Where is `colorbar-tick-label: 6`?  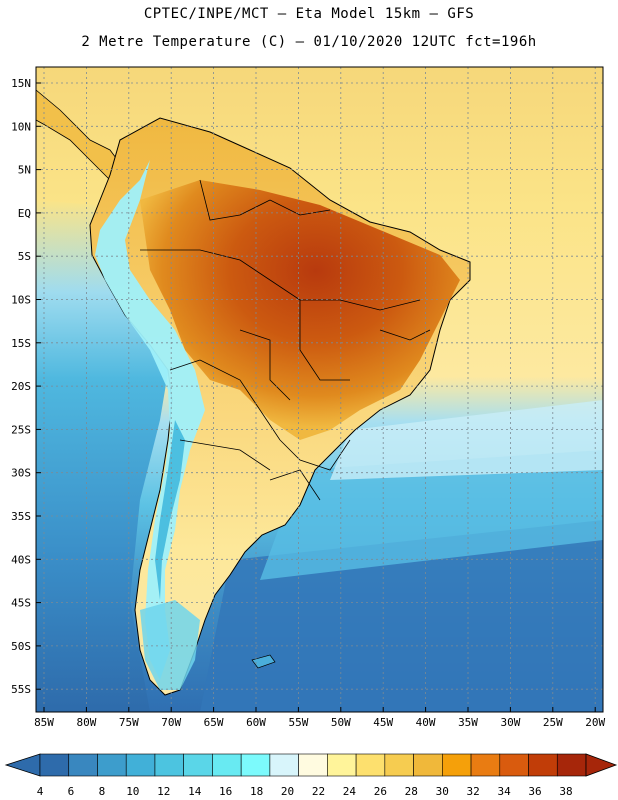
colorbar-tick-label: 6 is located at coordinates (71, 791).